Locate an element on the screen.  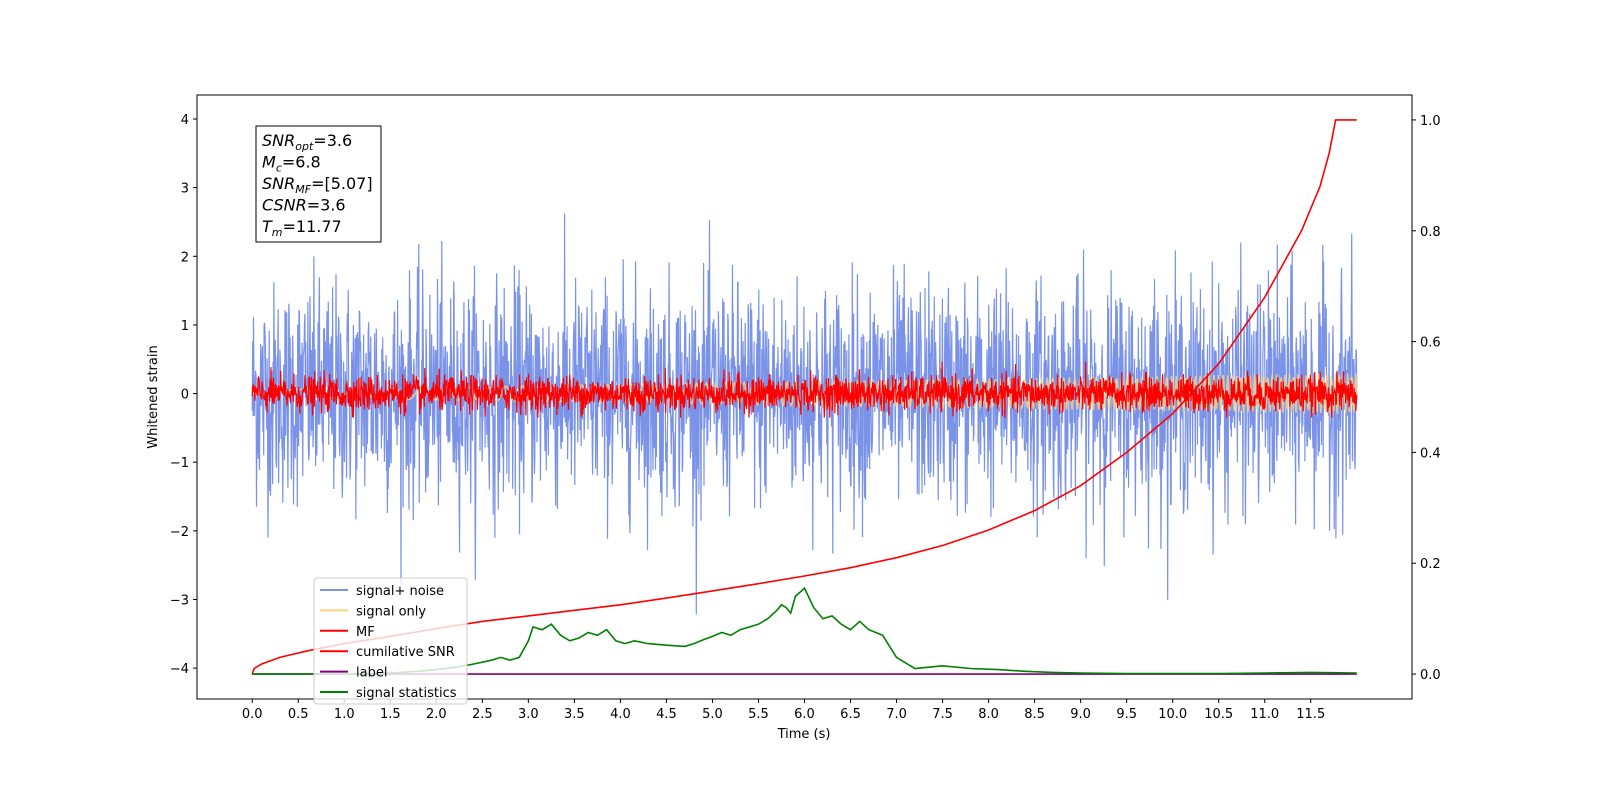
info-line: SNRopt=3.6 is located at coordinates (307, 142).